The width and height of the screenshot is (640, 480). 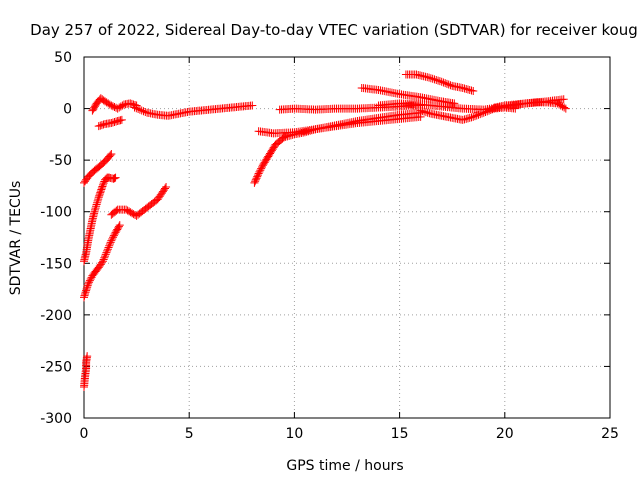 What do you see at coordinates (610, 434) in the screenshot?
I see `x-tick-label: 25` at bounding box center [610, 434].